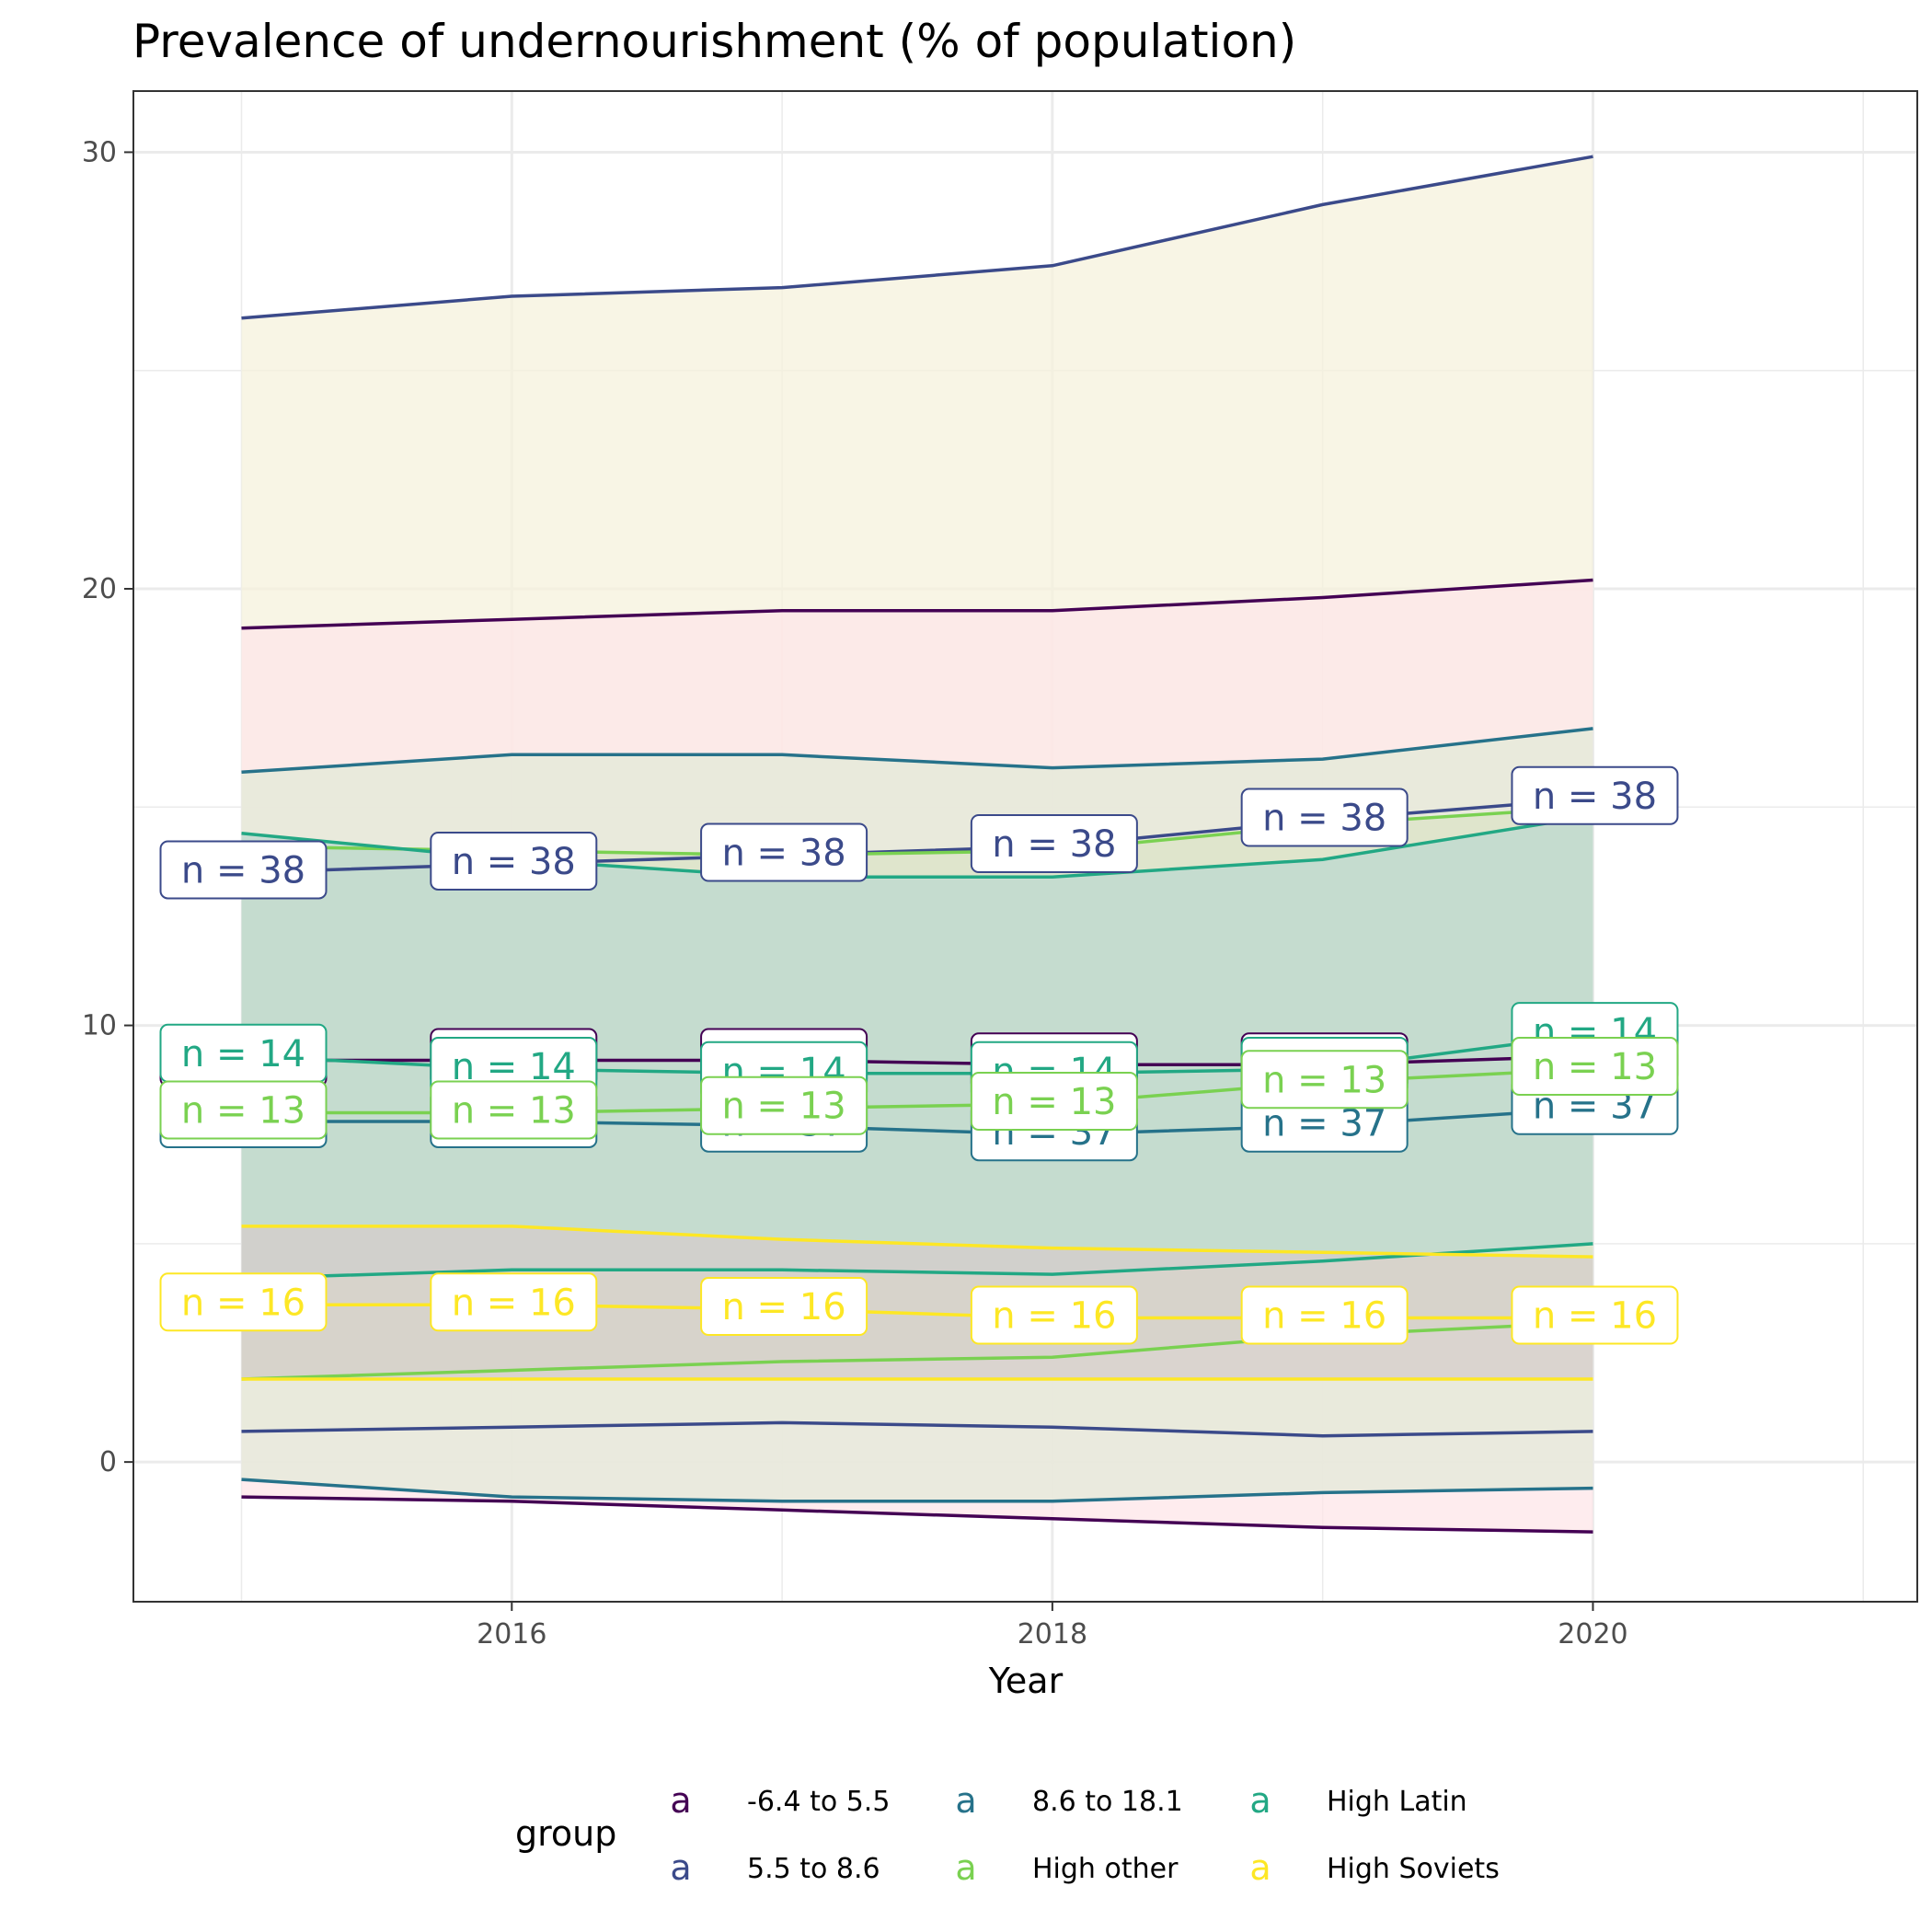 This screenshot has width=1932, height=1932. I want to click on legend-label: High Soviets, so click(1413, 1869).